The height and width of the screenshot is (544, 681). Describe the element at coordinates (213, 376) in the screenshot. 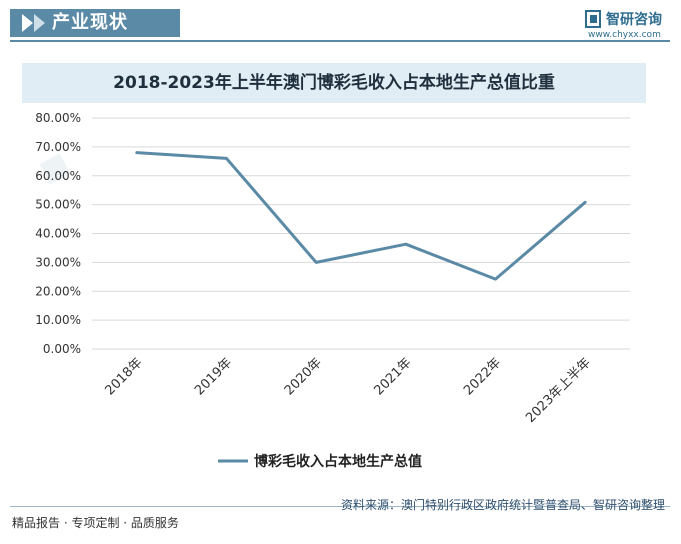

I see `x-tick-label: 2019年` at that location.